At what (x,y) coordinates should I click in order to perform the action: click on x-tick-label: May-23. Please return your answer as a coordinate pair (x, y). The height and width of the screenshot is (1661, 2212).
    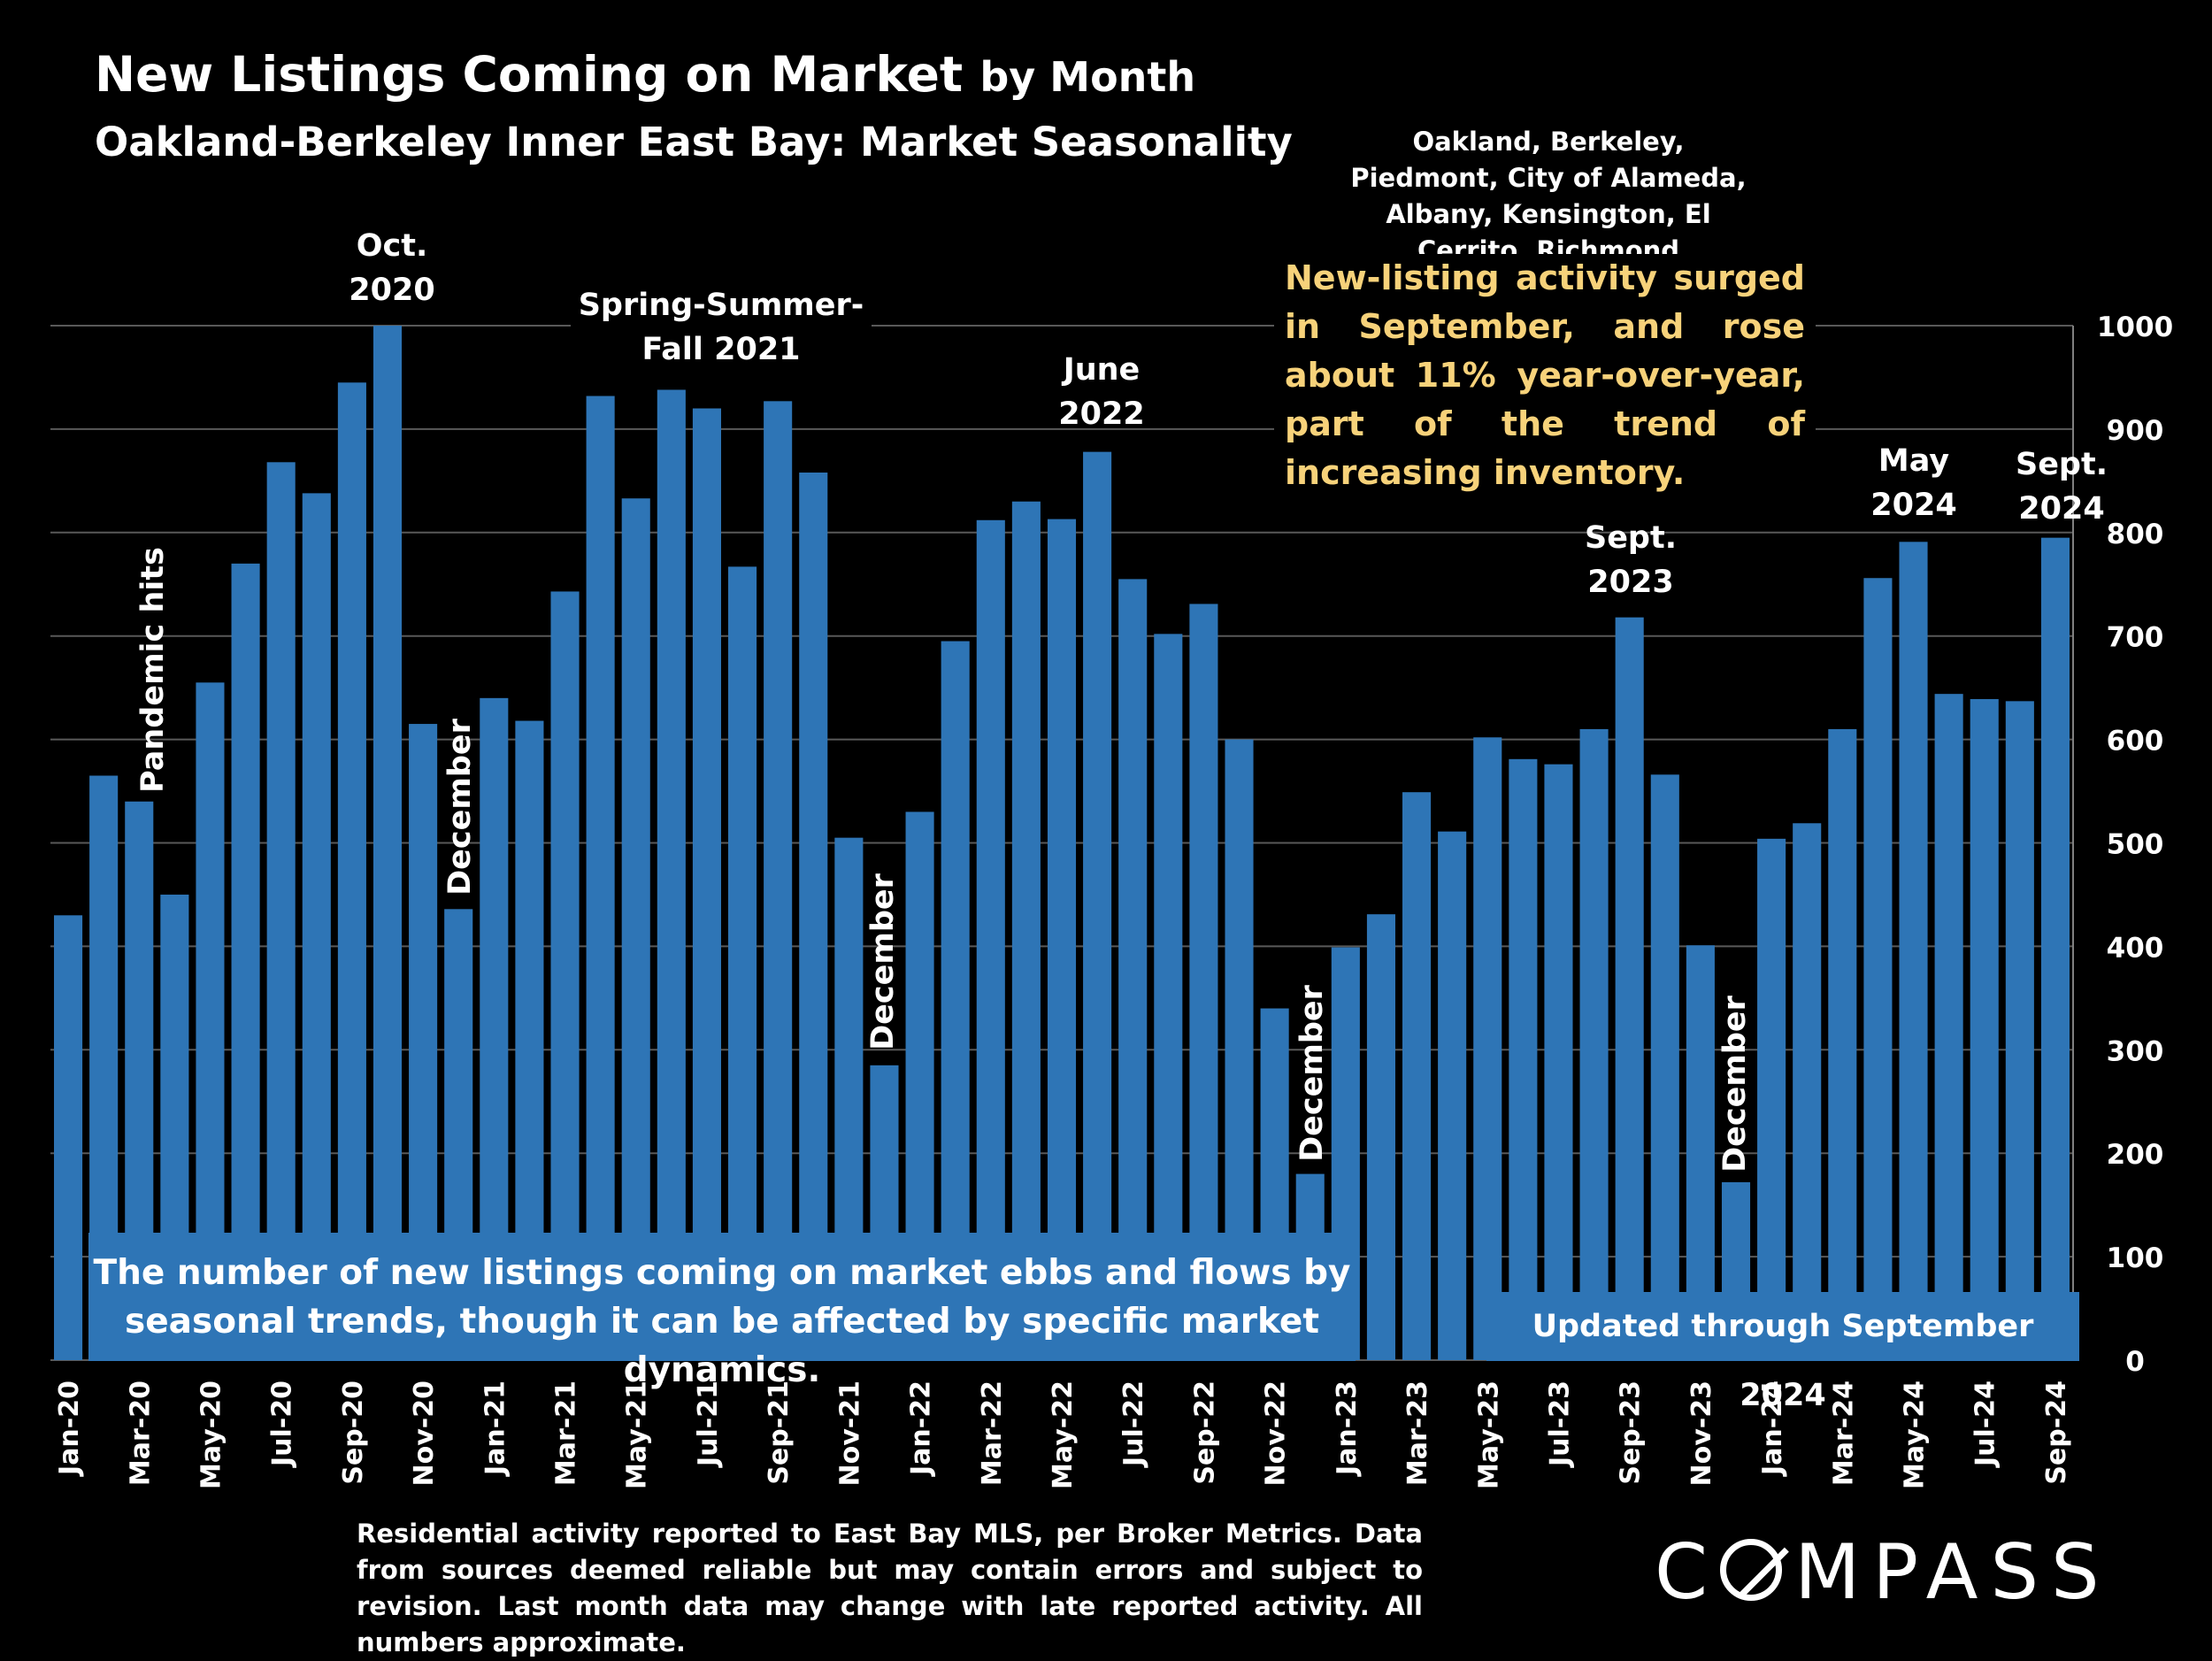
    Looking at the image, I should click on (1489, 1434).